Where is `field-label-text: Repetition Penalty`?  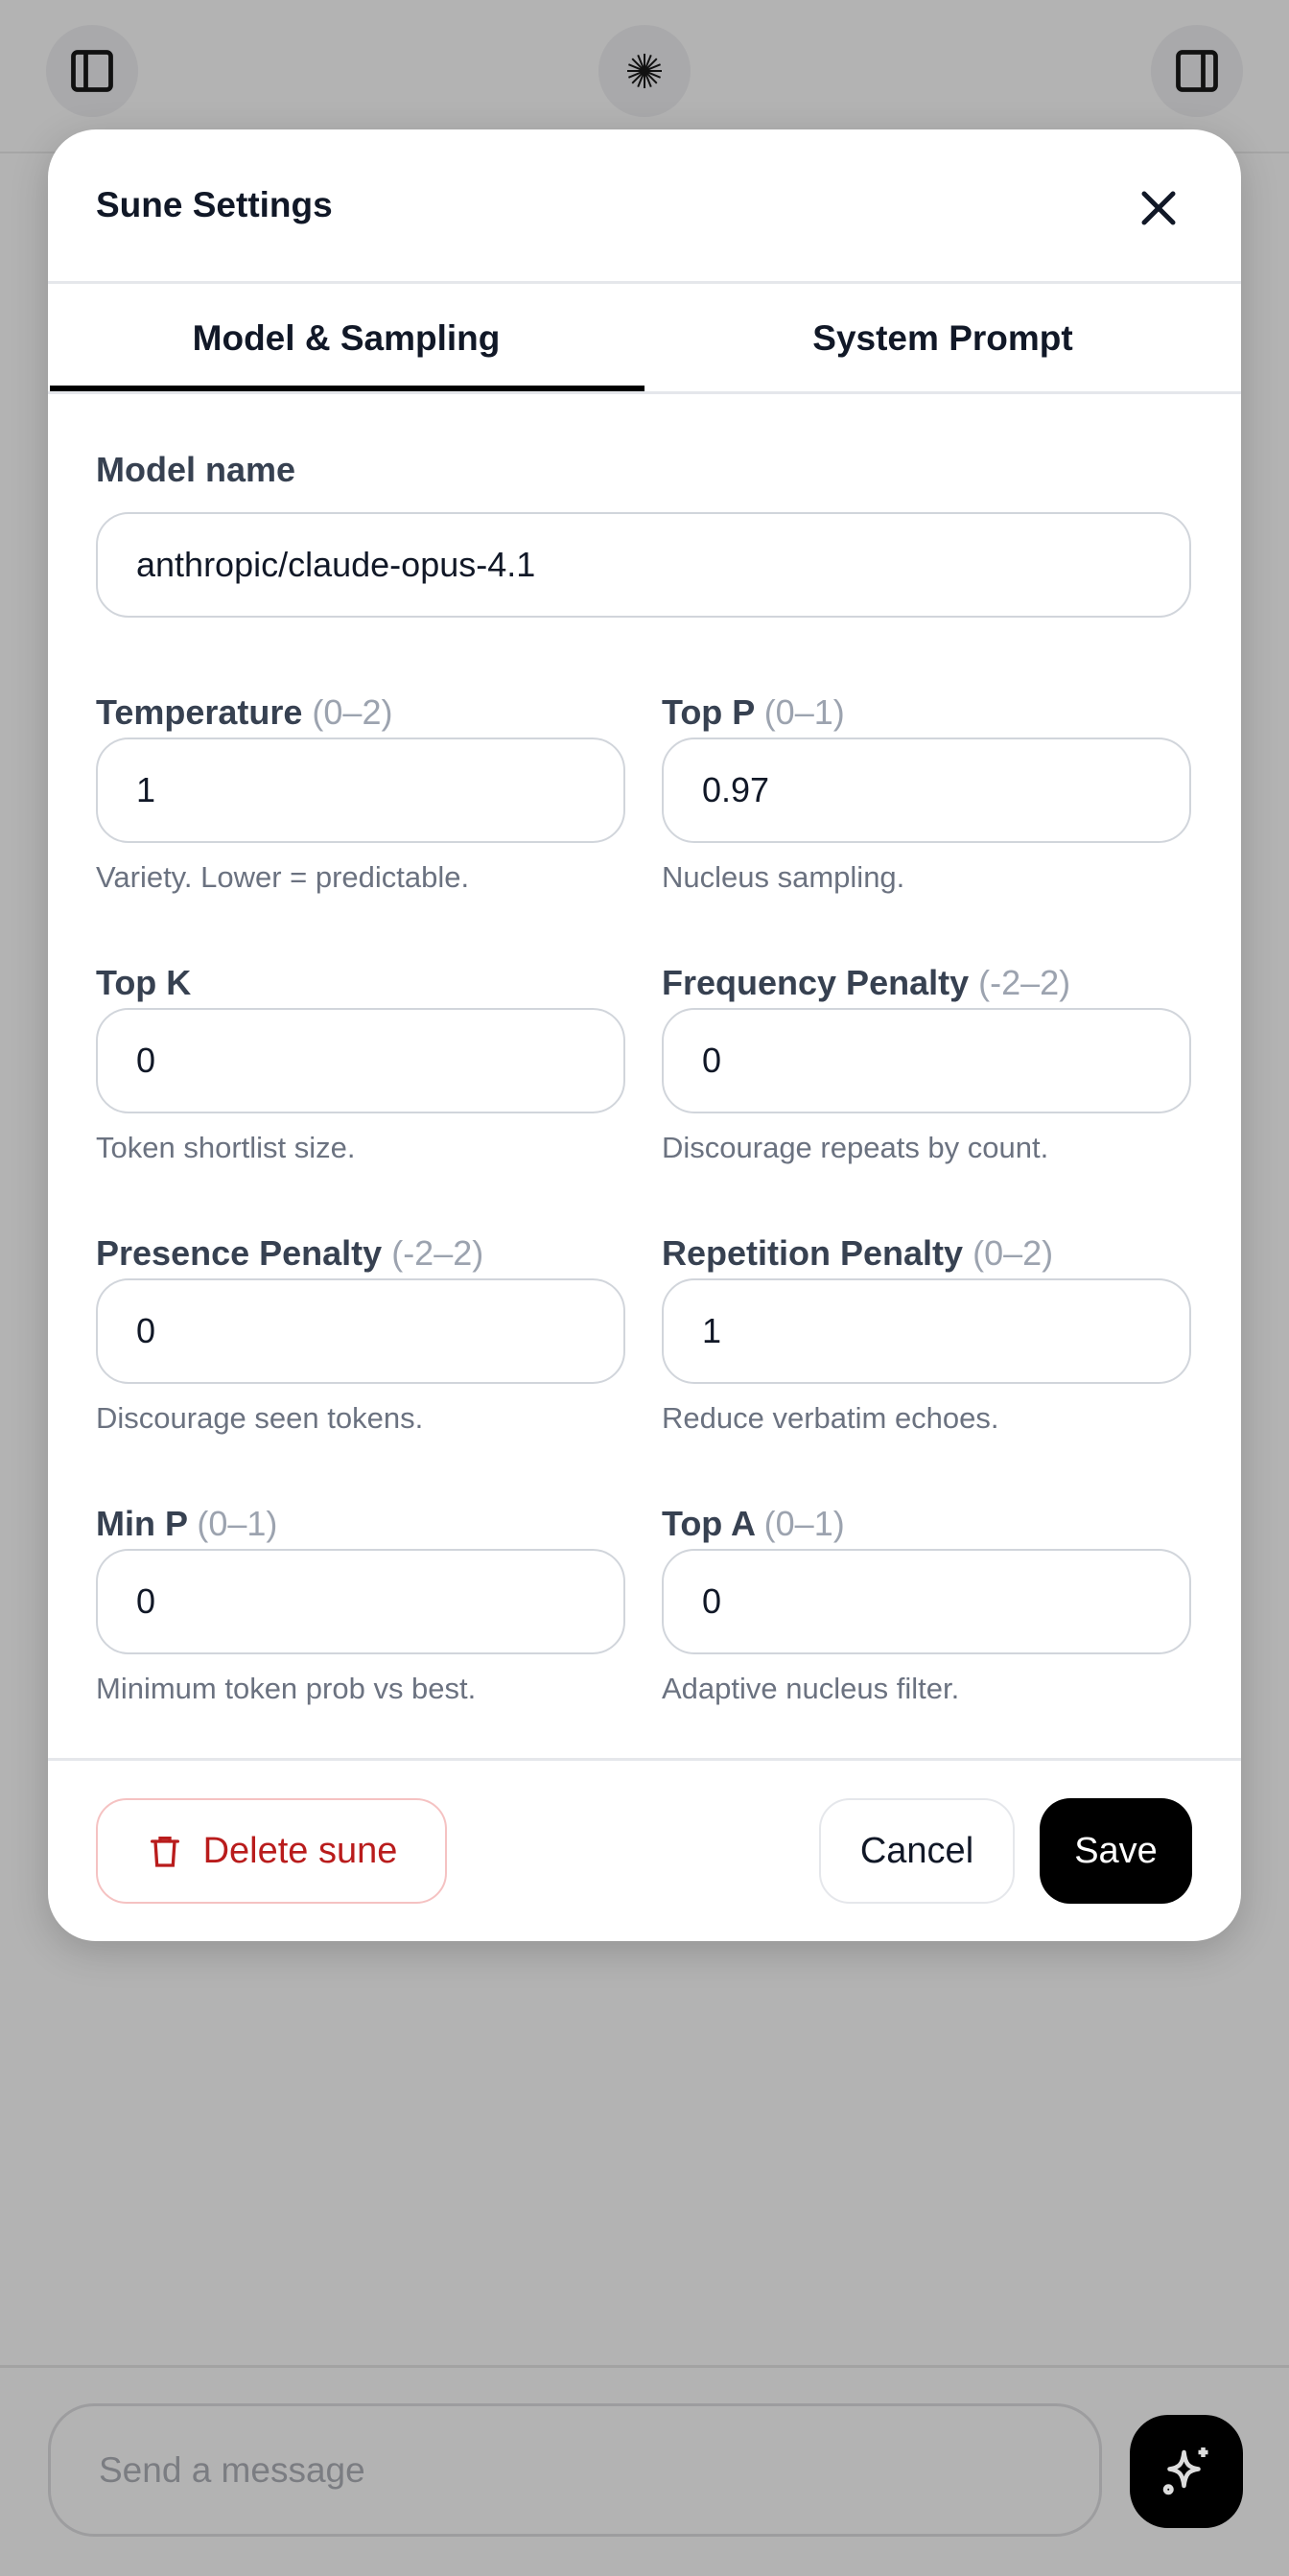 field-label-text: Repetition Penalty is located at coordinates (813, 1253).